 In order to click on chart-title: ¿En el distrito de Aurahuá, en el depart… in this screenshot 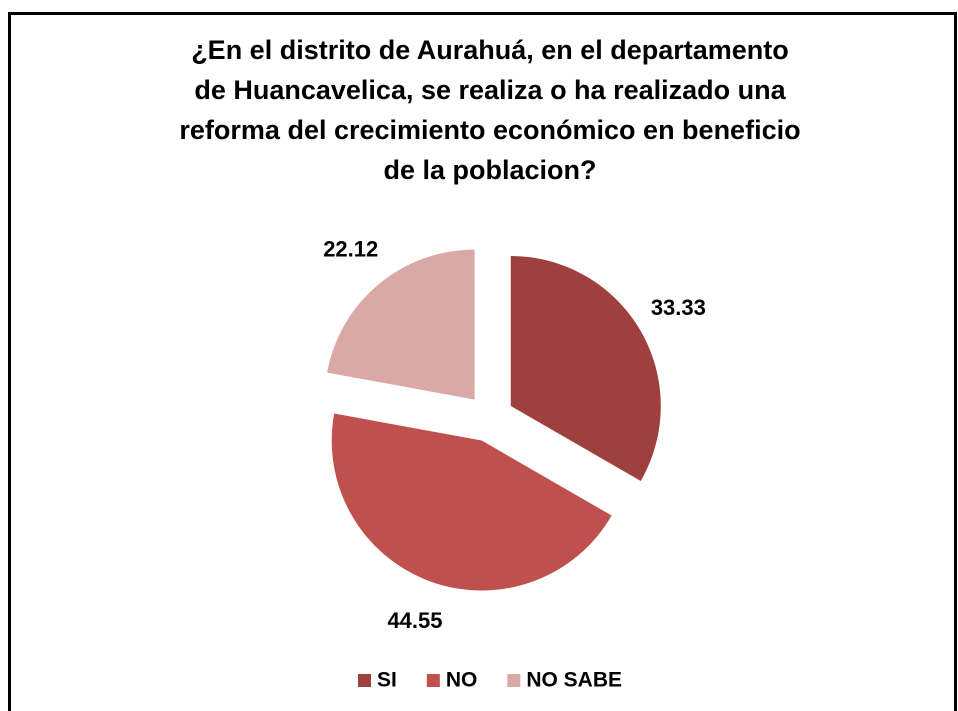, I will do `click(490, 50)`.